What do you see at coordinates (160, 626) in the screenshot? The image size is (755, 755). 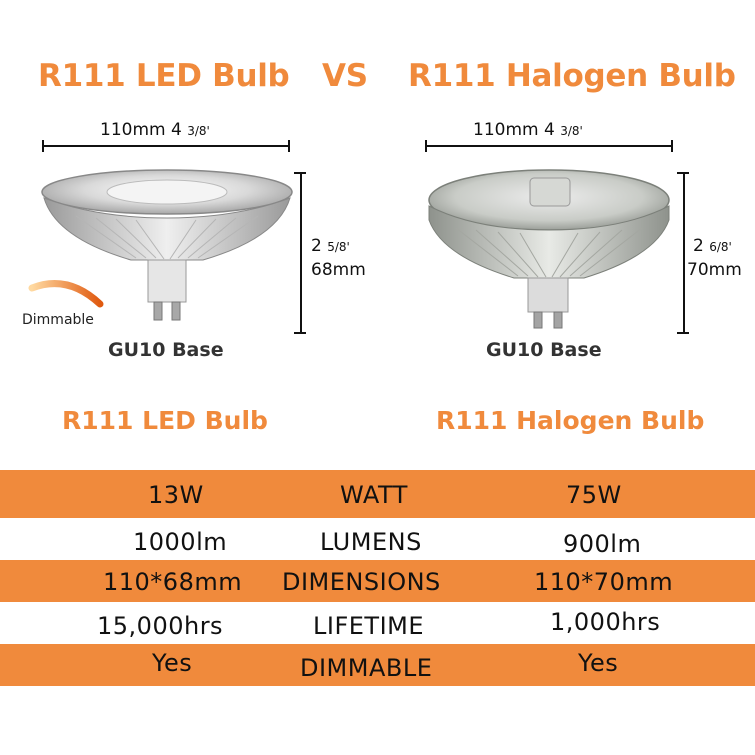 I see `led-lifetime-value: 15,000hrs` at bounding box center [160, 626].